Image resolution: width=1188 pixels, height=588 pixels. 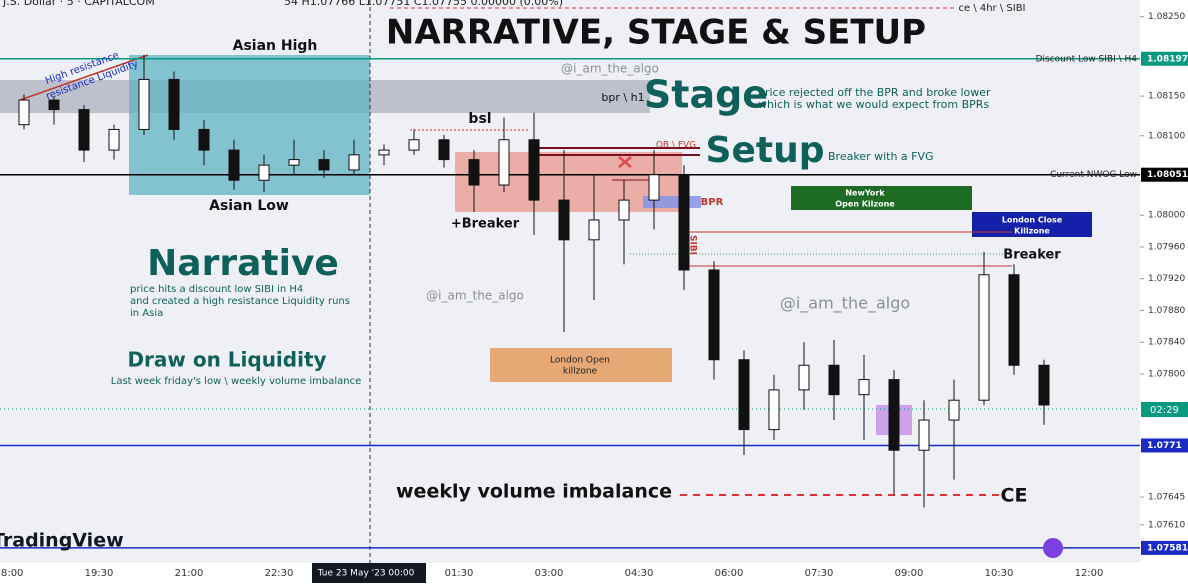 I want to click on x-tick-label: 04:30, so click(x=639, y=573).